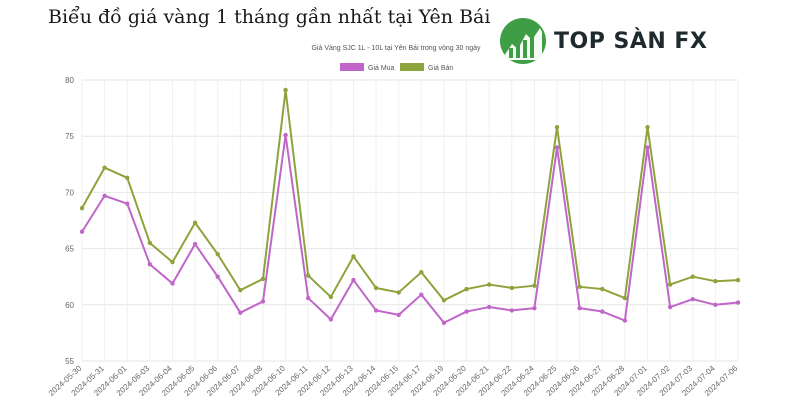  I want to click on brand-logo: TOP SÀN FX, so click(610, 42).